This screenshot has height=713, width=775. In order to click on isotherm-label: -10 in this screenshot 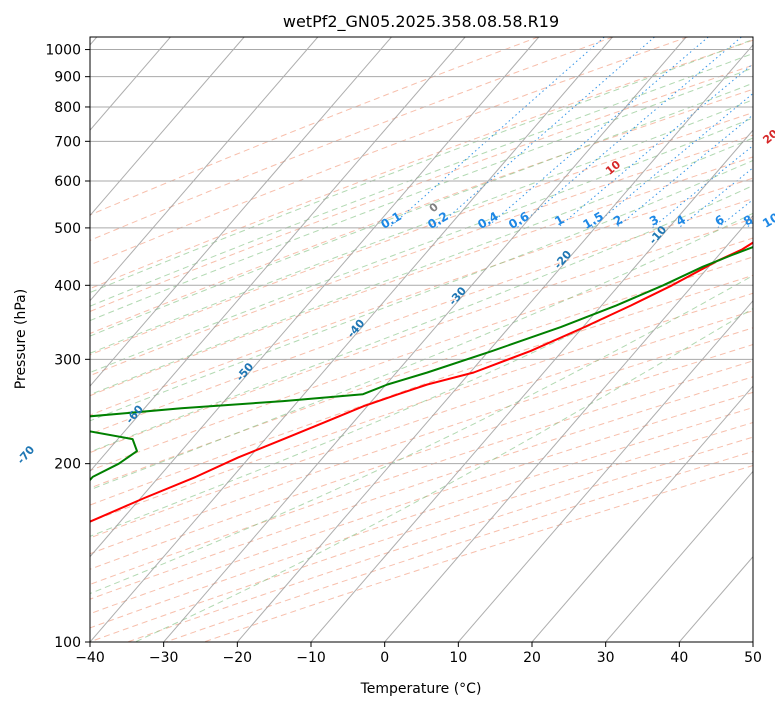, I will do `click(657, 235)`.